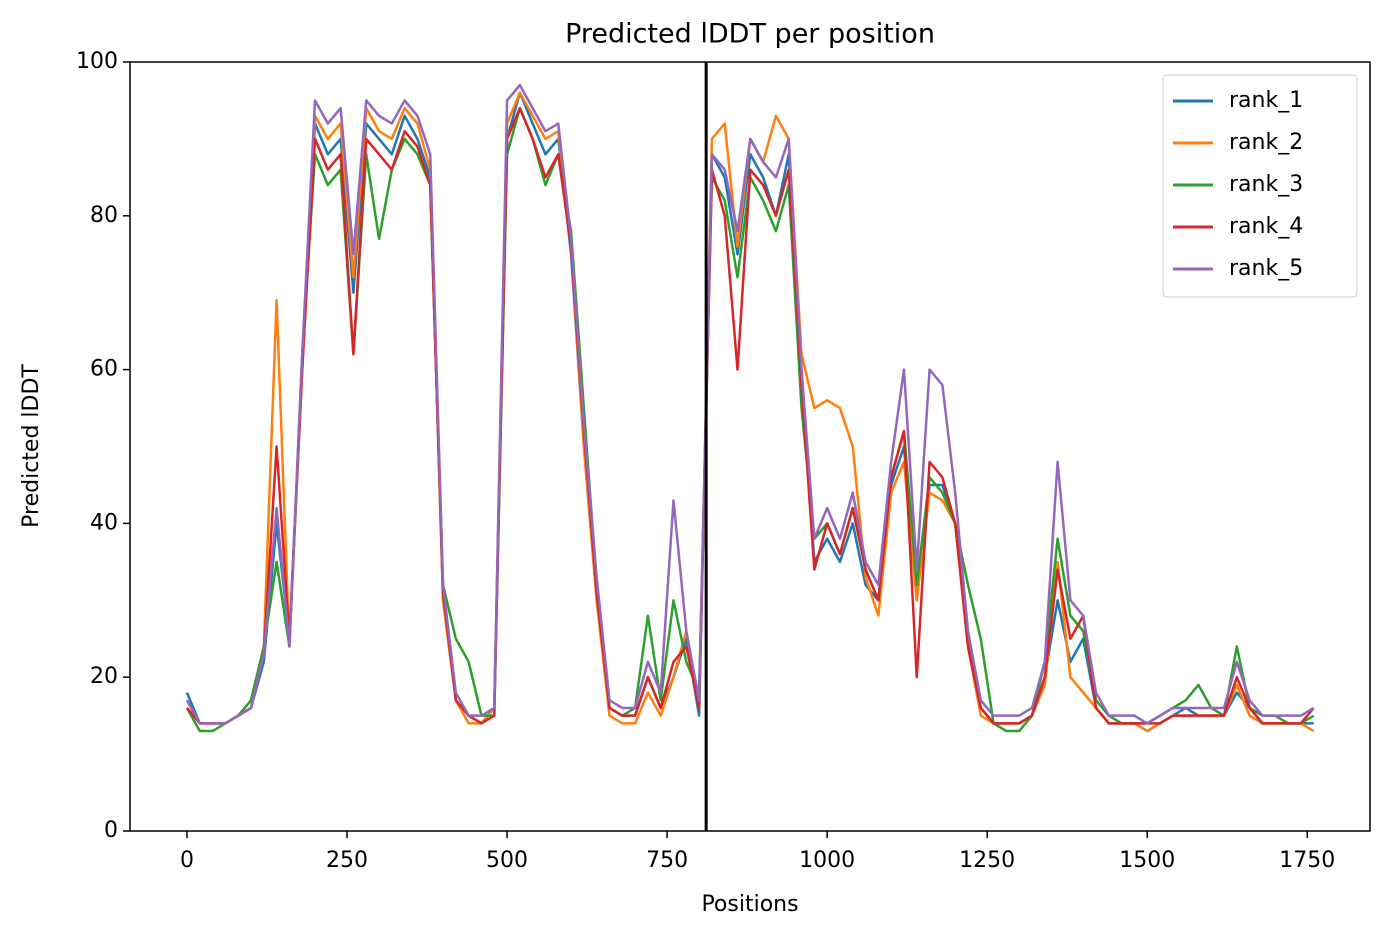  What do you see at coordinates (97, 61) in the screenshot?
I see `y-tick-label: 100` at bounding box center [97, 61].